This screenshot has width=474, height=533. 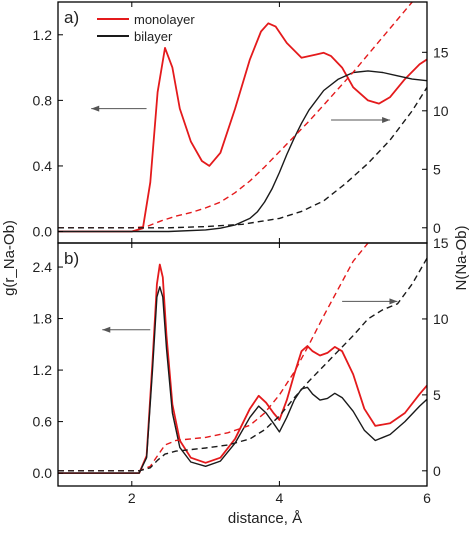 What do you see at coordinates (43, 100) in the screenshot?
I see `left-tick-label: 0.8` at bounding box center [43, 100].